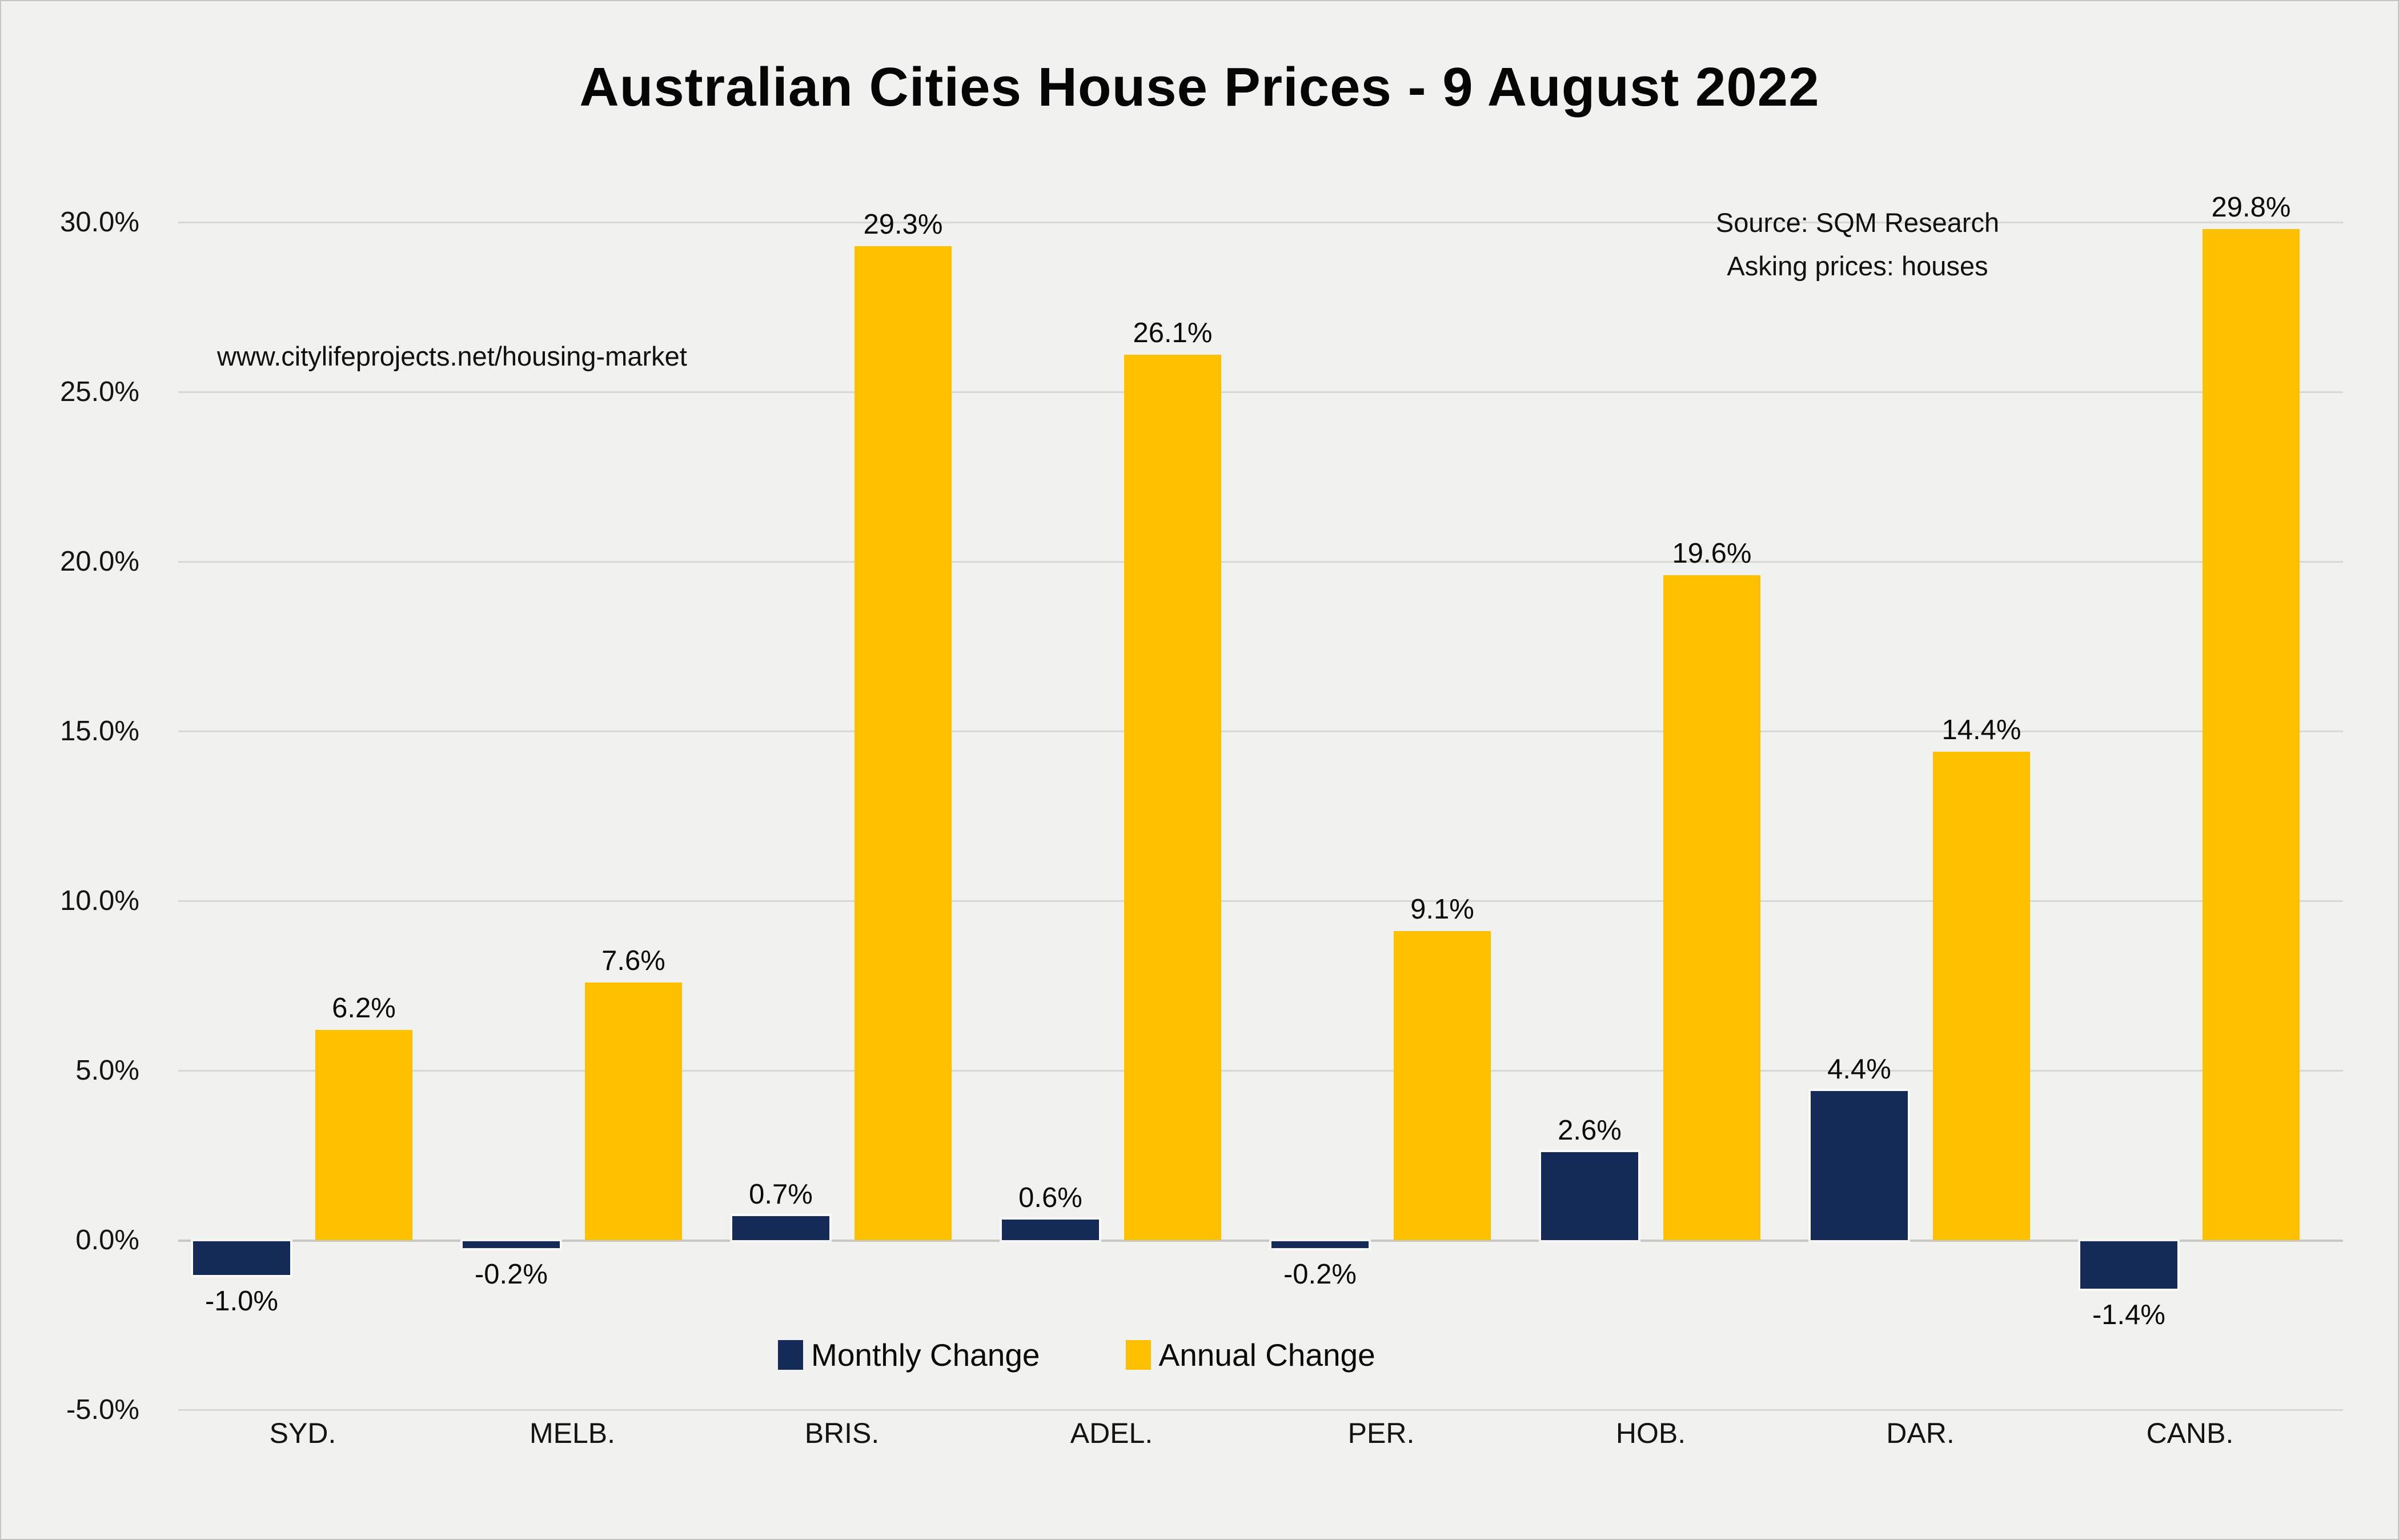 The width and height of the screenshot is (2399, 1540). I want to click on y-tick-label: 20.0%, so click(99, 561).